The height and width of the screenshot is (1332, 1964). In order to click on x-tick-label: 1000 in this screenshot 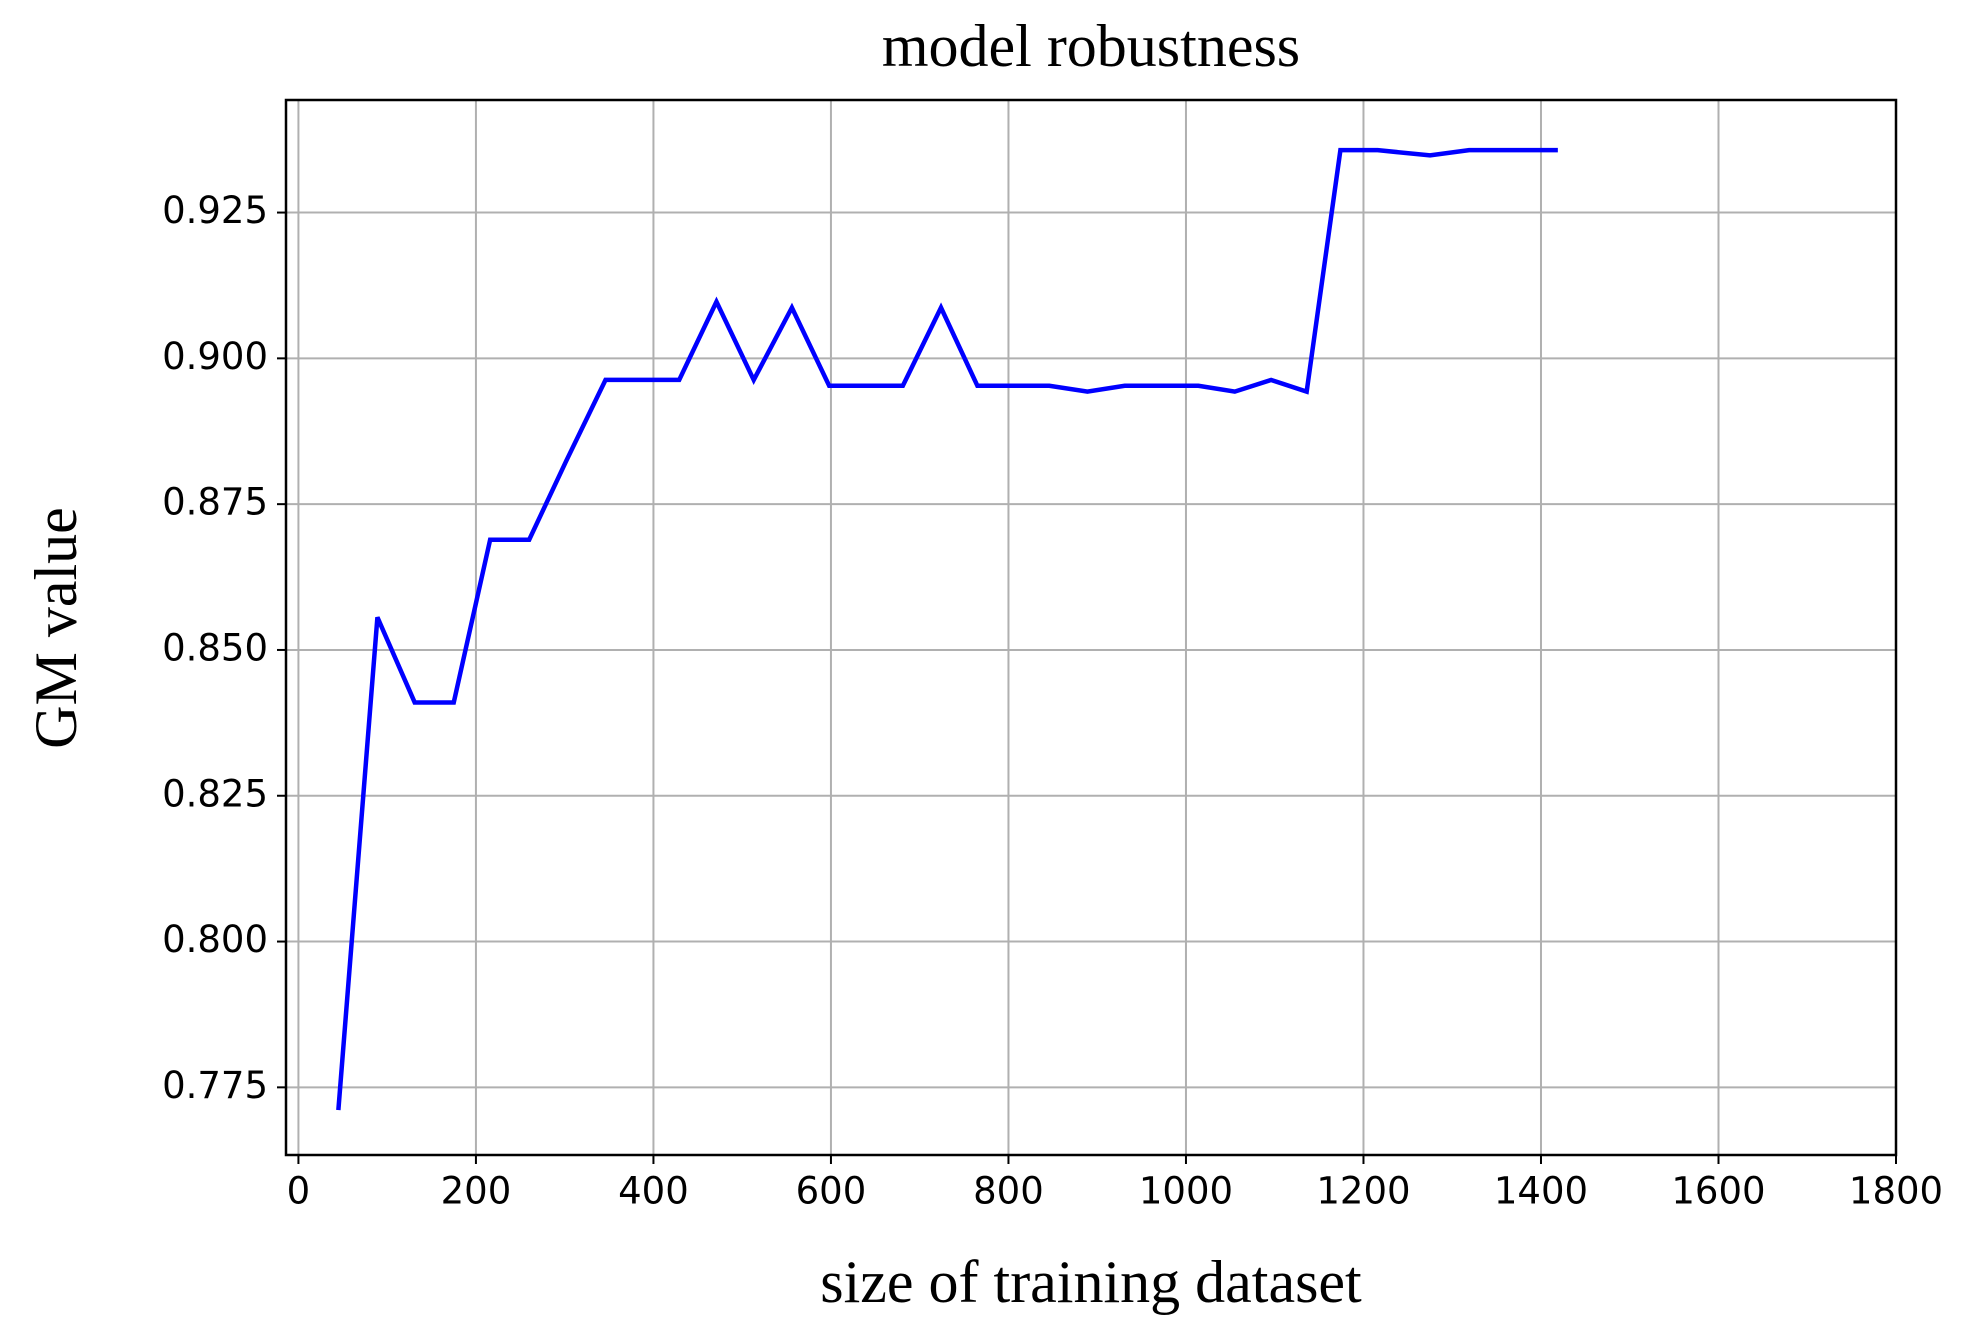, I will do `click(1186, 1191)`.